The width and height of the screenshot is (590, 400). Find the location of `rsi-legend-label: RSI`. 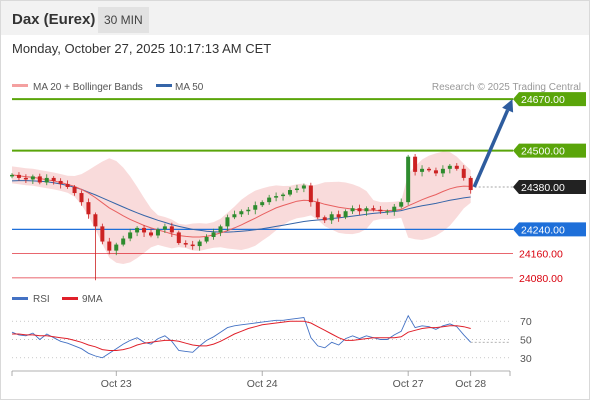

rsi-legend-label: RSI is located at coordinates (41, 299).